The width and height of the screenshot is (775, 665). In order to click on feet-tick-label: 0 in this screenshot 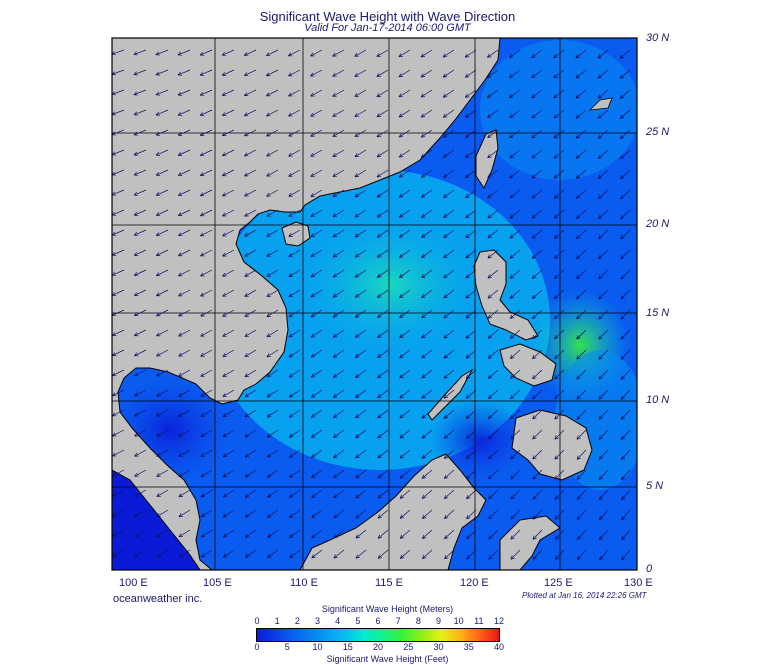, I will do `click(257, 647)`.